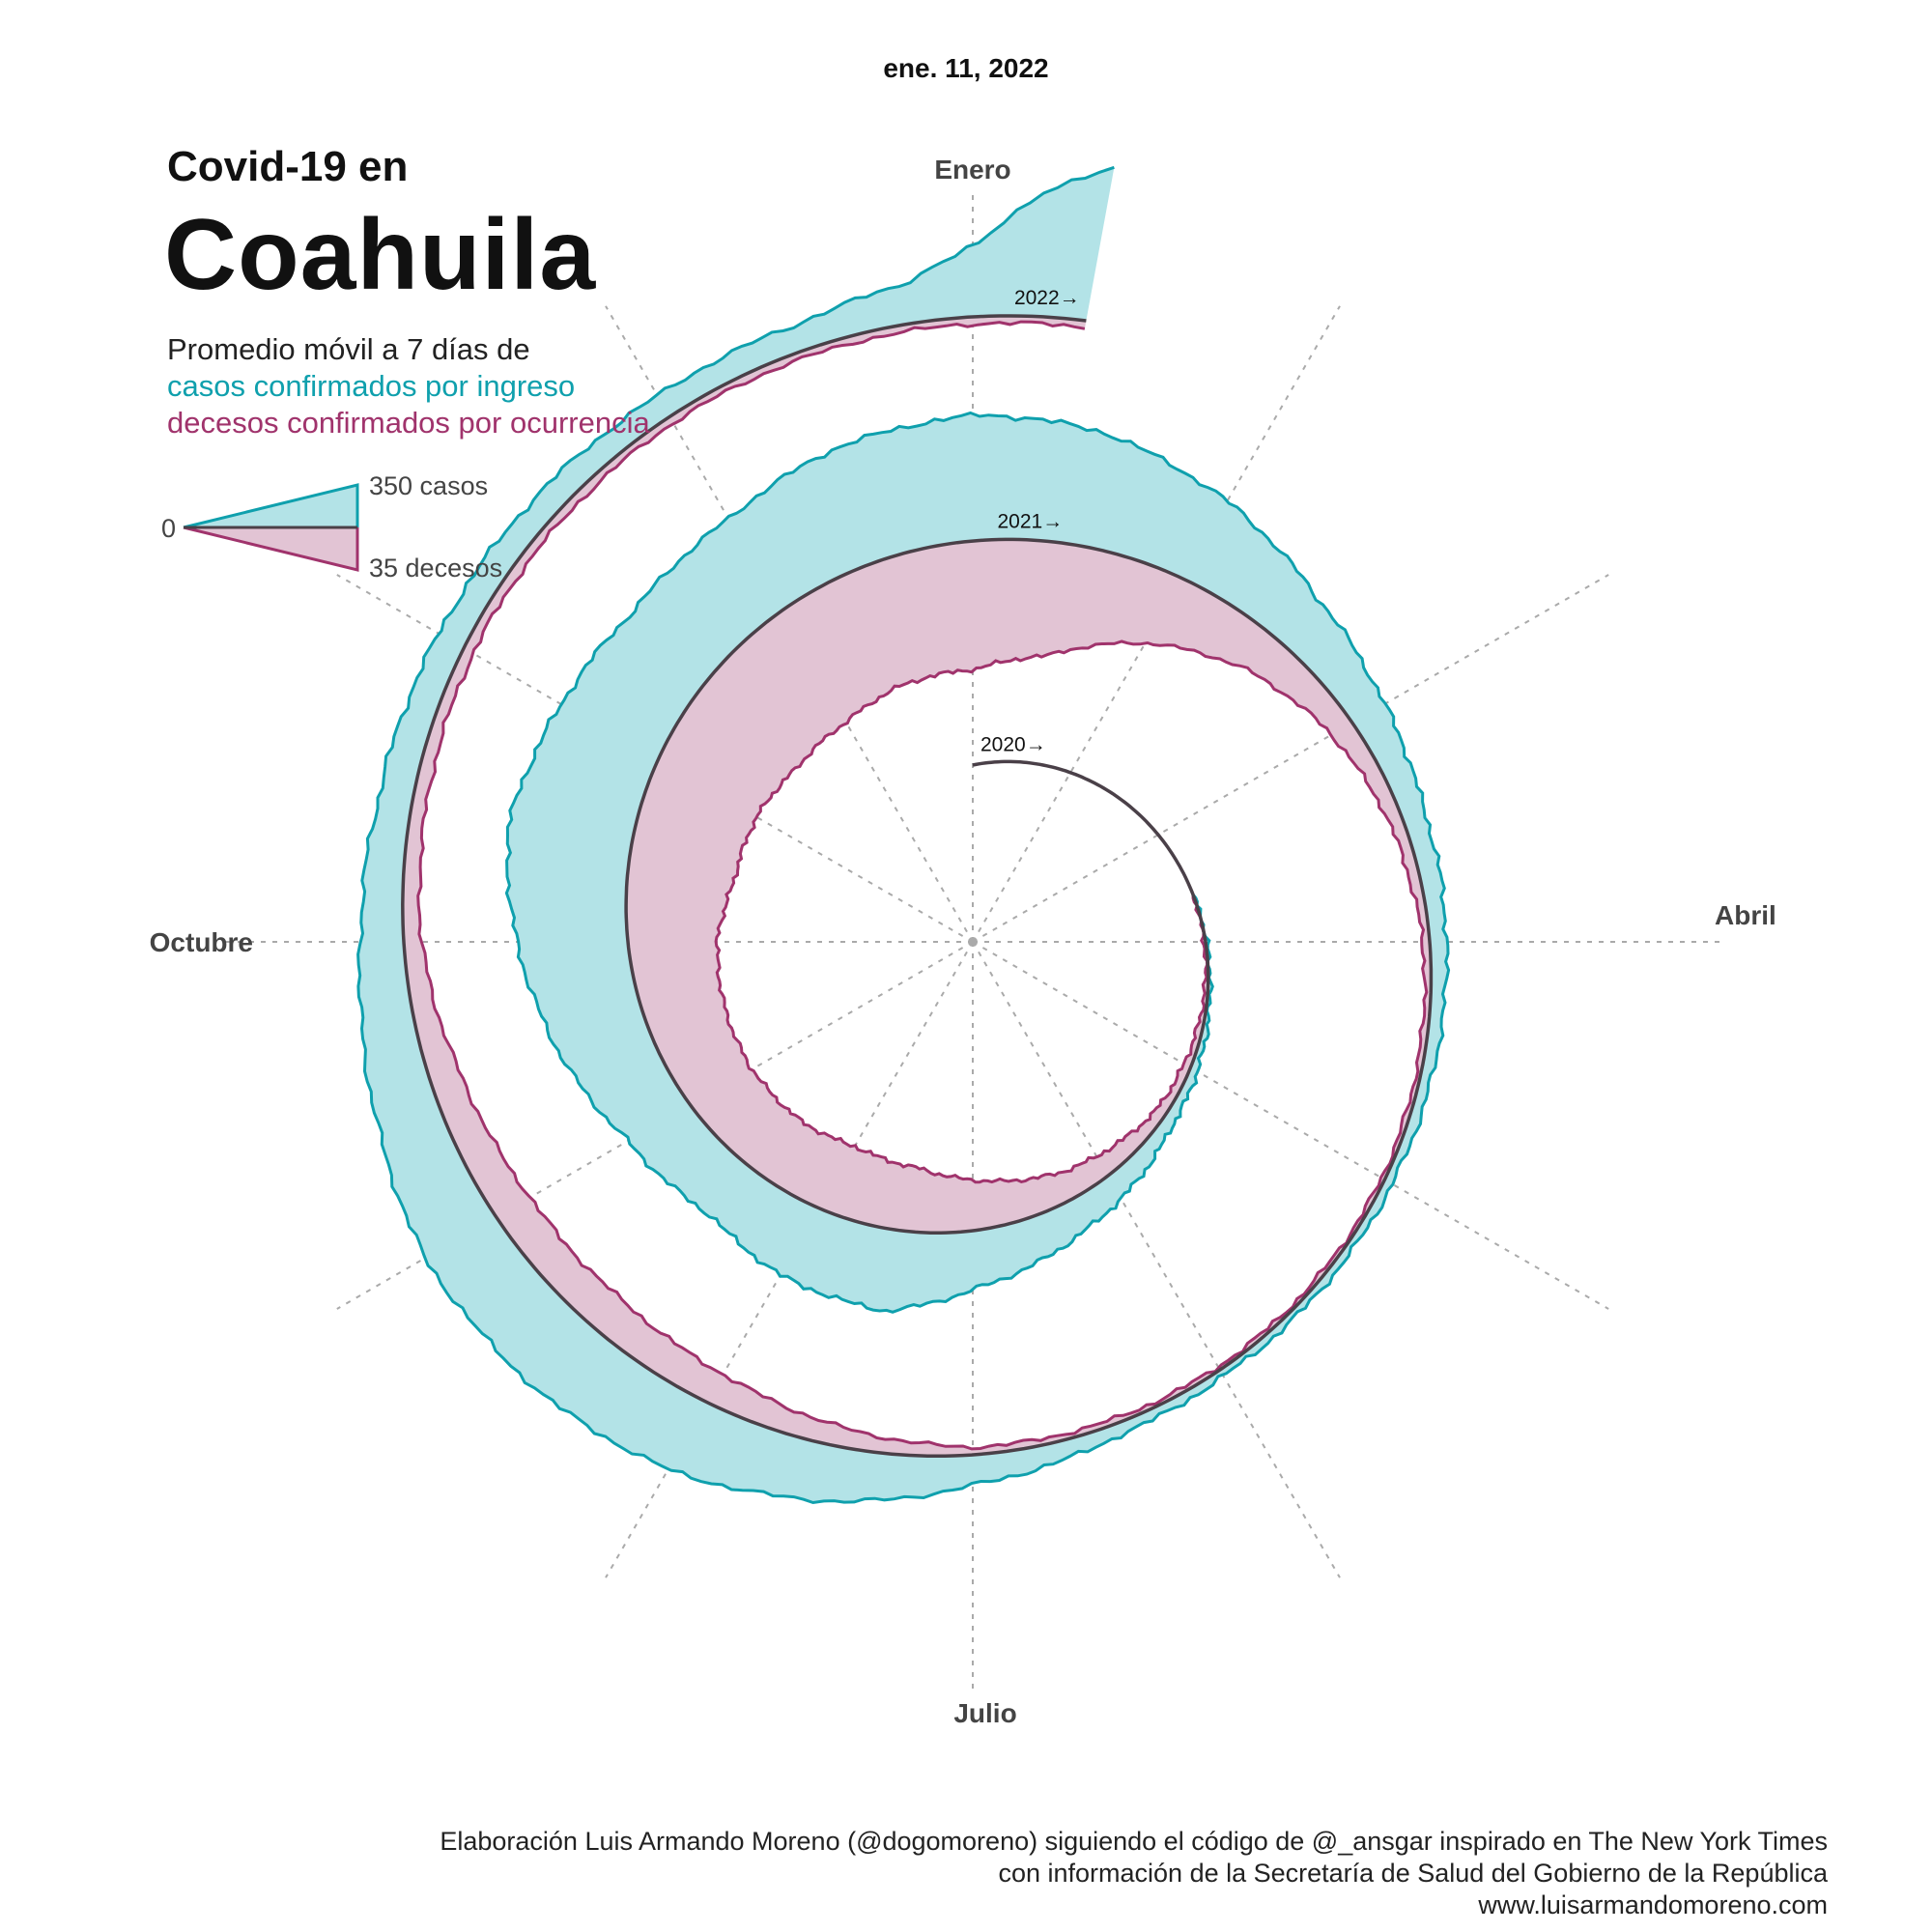  Describe the element at coordinates (348, 349) in the screenshot. I see `subtitle-line: Promedio móvil a 7 días de` at that location.